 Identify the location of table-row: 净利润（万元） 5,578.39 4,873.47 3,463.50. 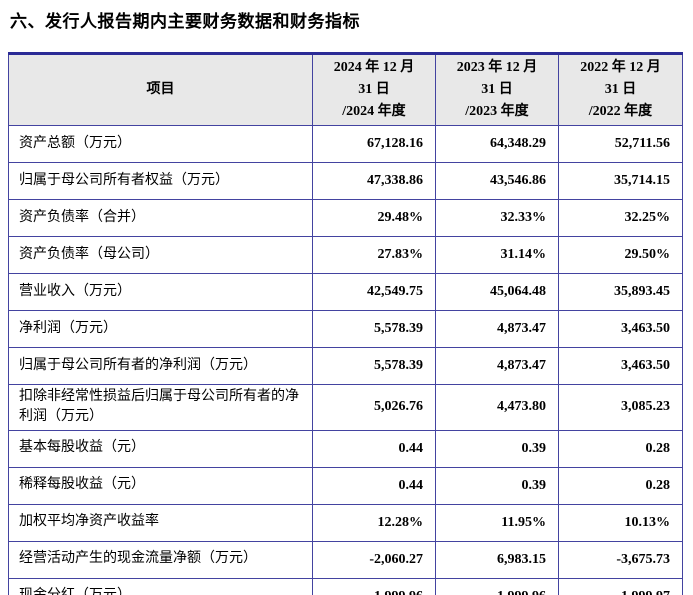
(345, 329).